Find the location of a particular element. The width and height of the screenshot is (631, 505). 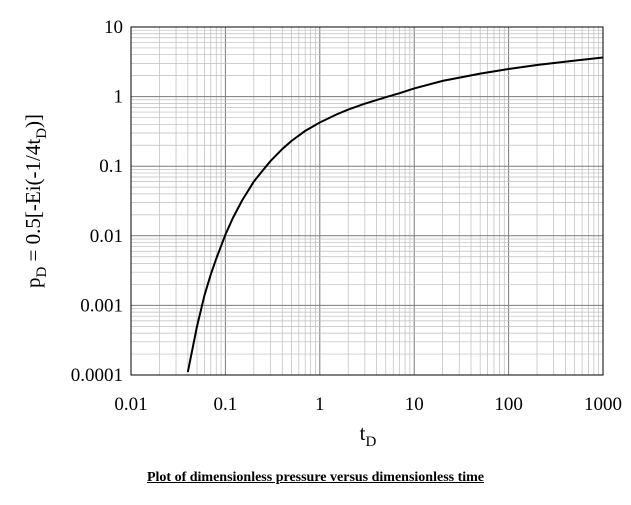

y-tick-label: 10 is located at coordinates (113, 27).